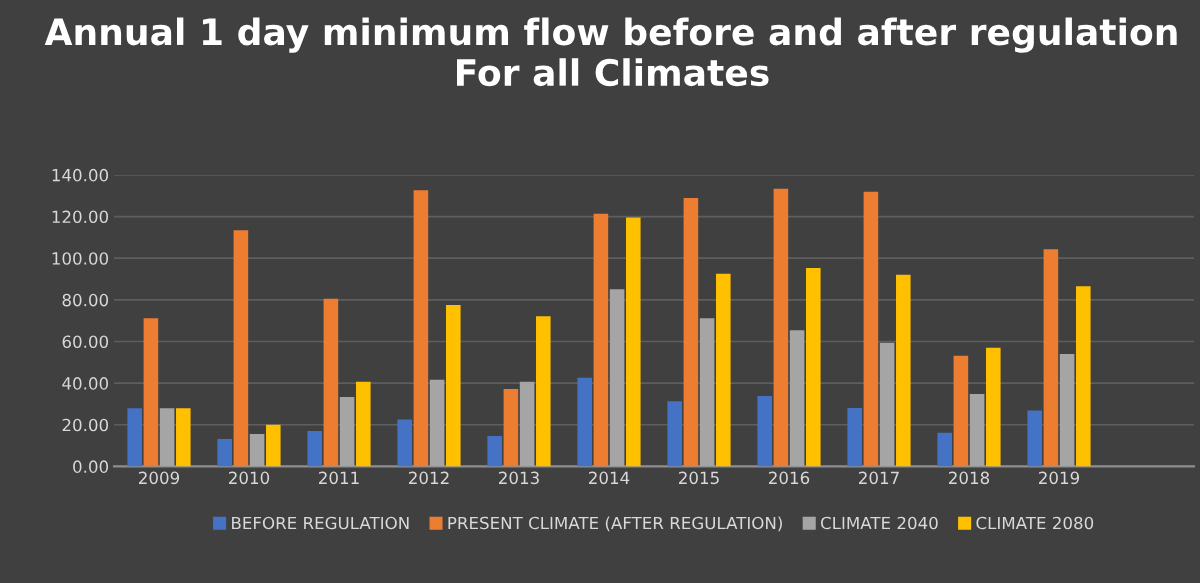 Image resolution: width=1200 pixels, height=583 pixels. What do you see at coordinates (615, 524) in the screenshot?
I see `legend-label: PRESENT CLIMATE (AFTER REGULATION)` at bounding box center [615, 524].